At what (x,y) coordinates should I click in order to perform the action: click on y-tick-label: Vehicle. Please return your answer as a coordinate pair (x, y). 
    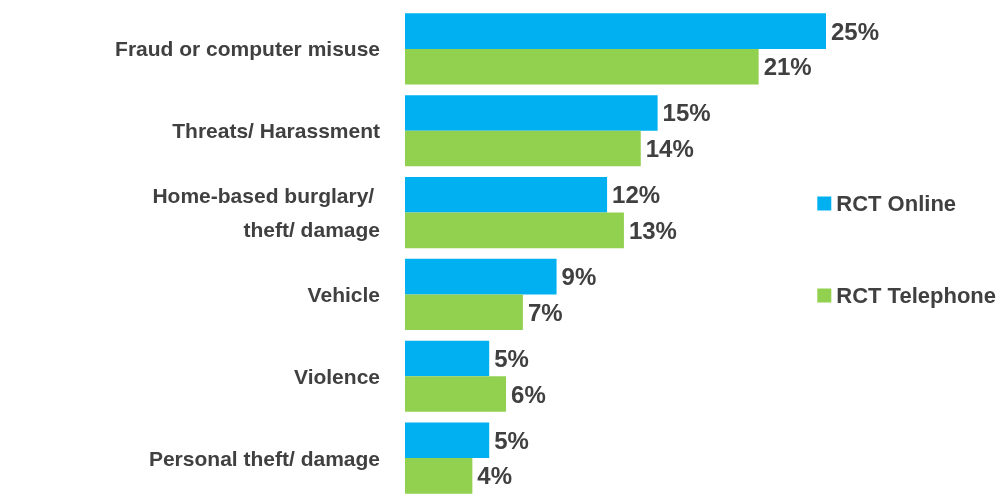
    Looking at the image, I should click on (343, 294).